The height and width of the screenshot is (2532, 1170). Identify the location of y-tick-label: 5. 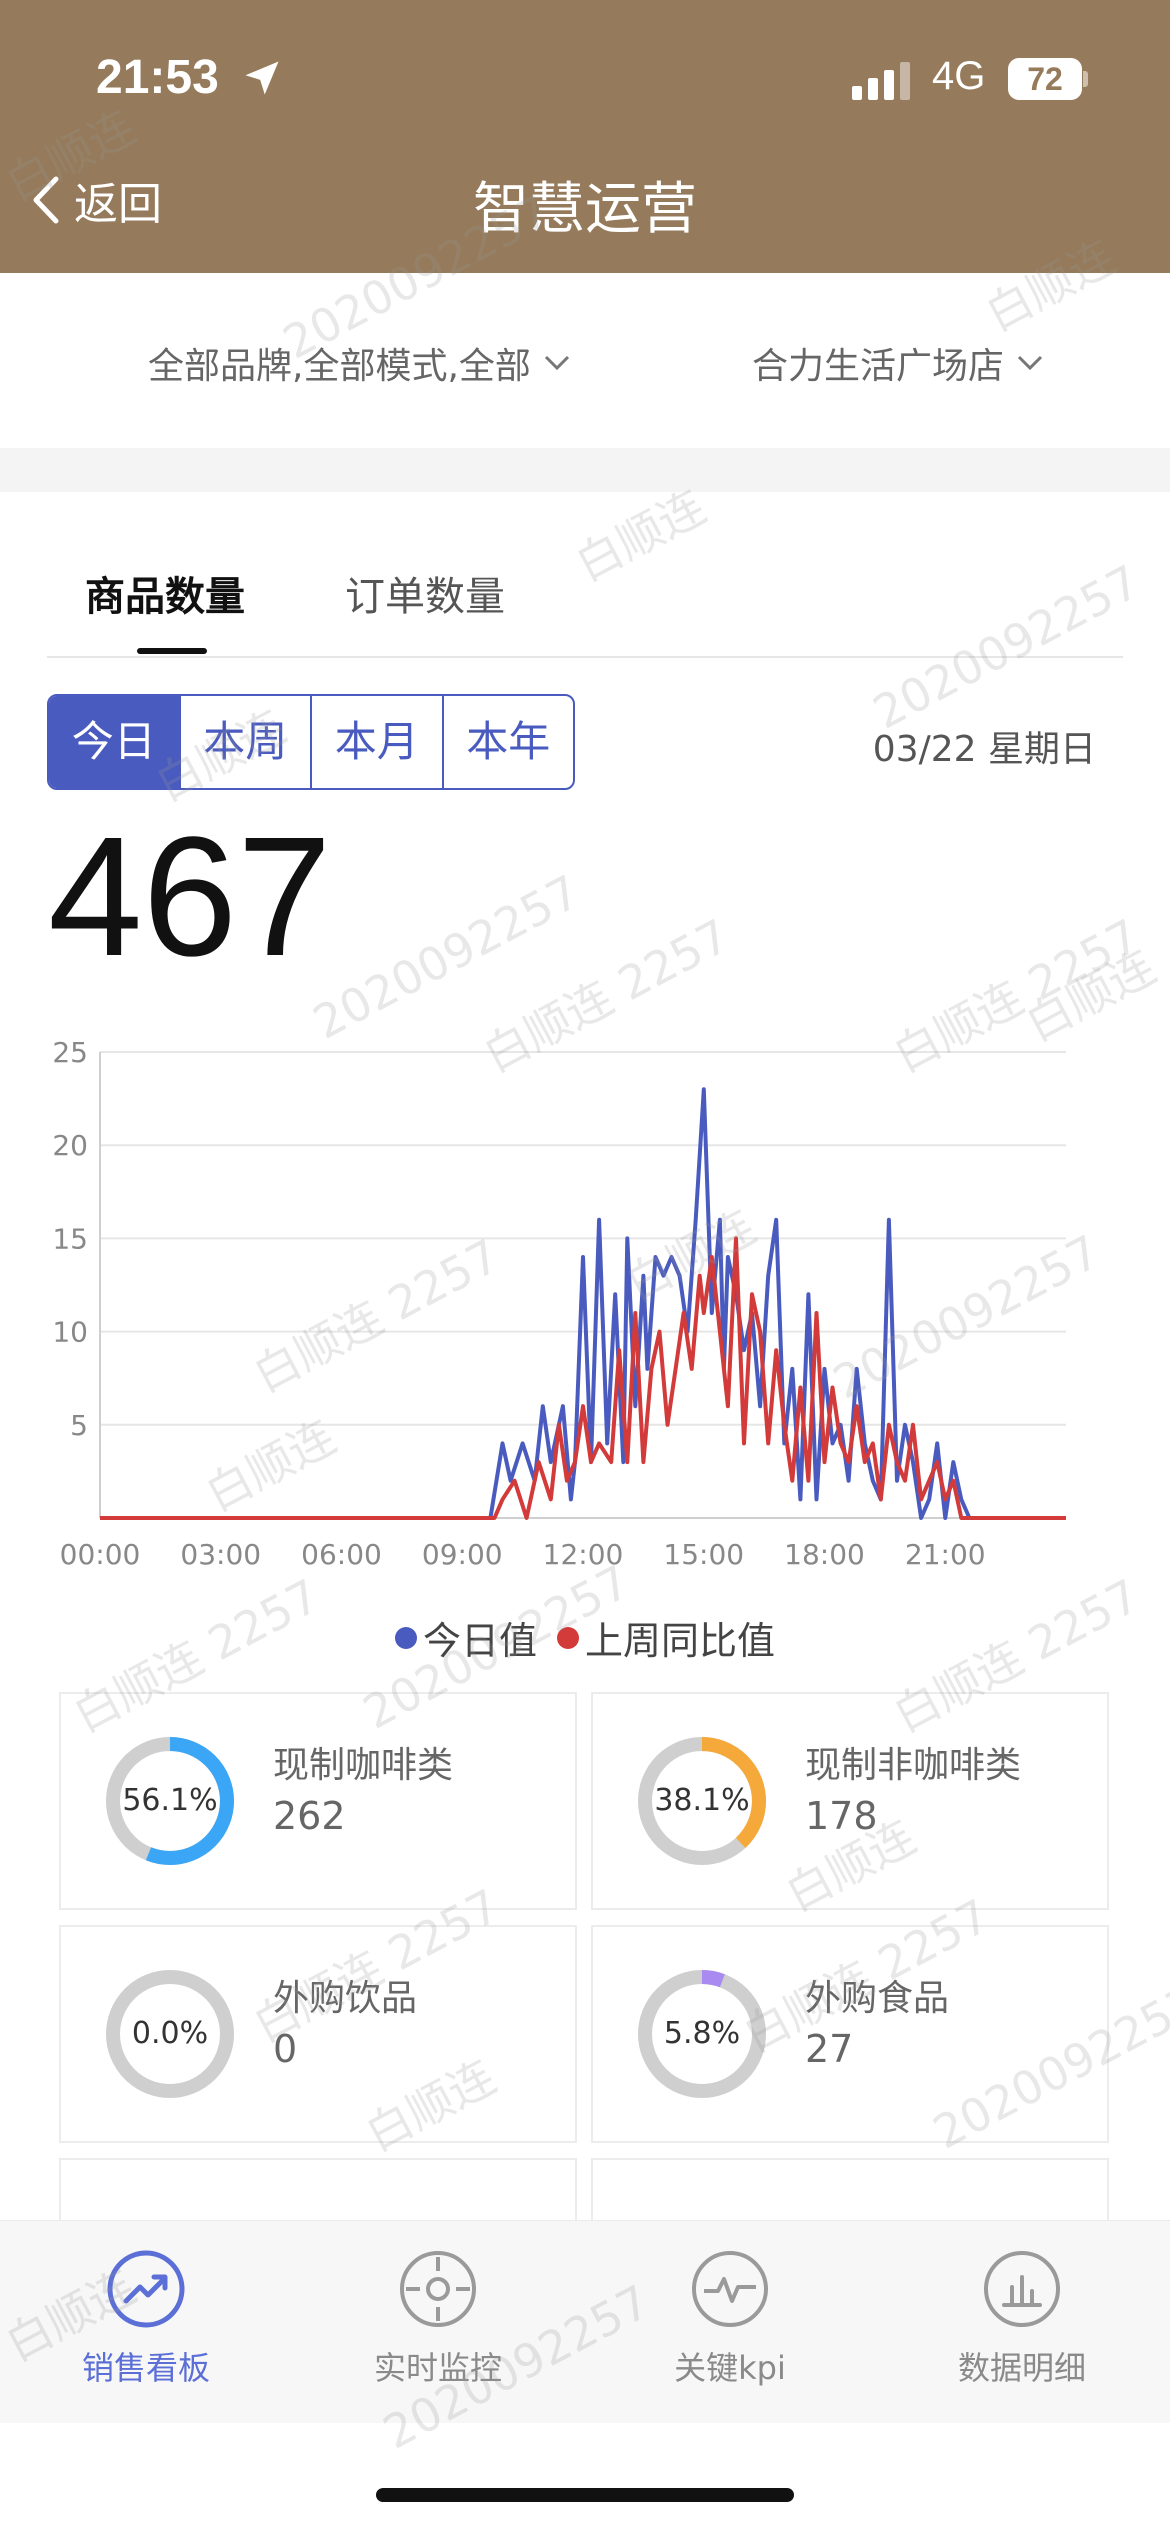
(79, 1425).